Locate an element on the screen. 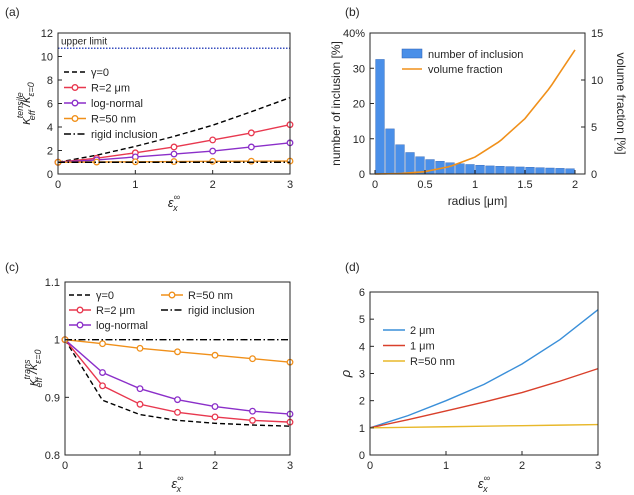 This screenshot has height=495, width=634. panel-label: (b) is located at coordinates (352, 12).